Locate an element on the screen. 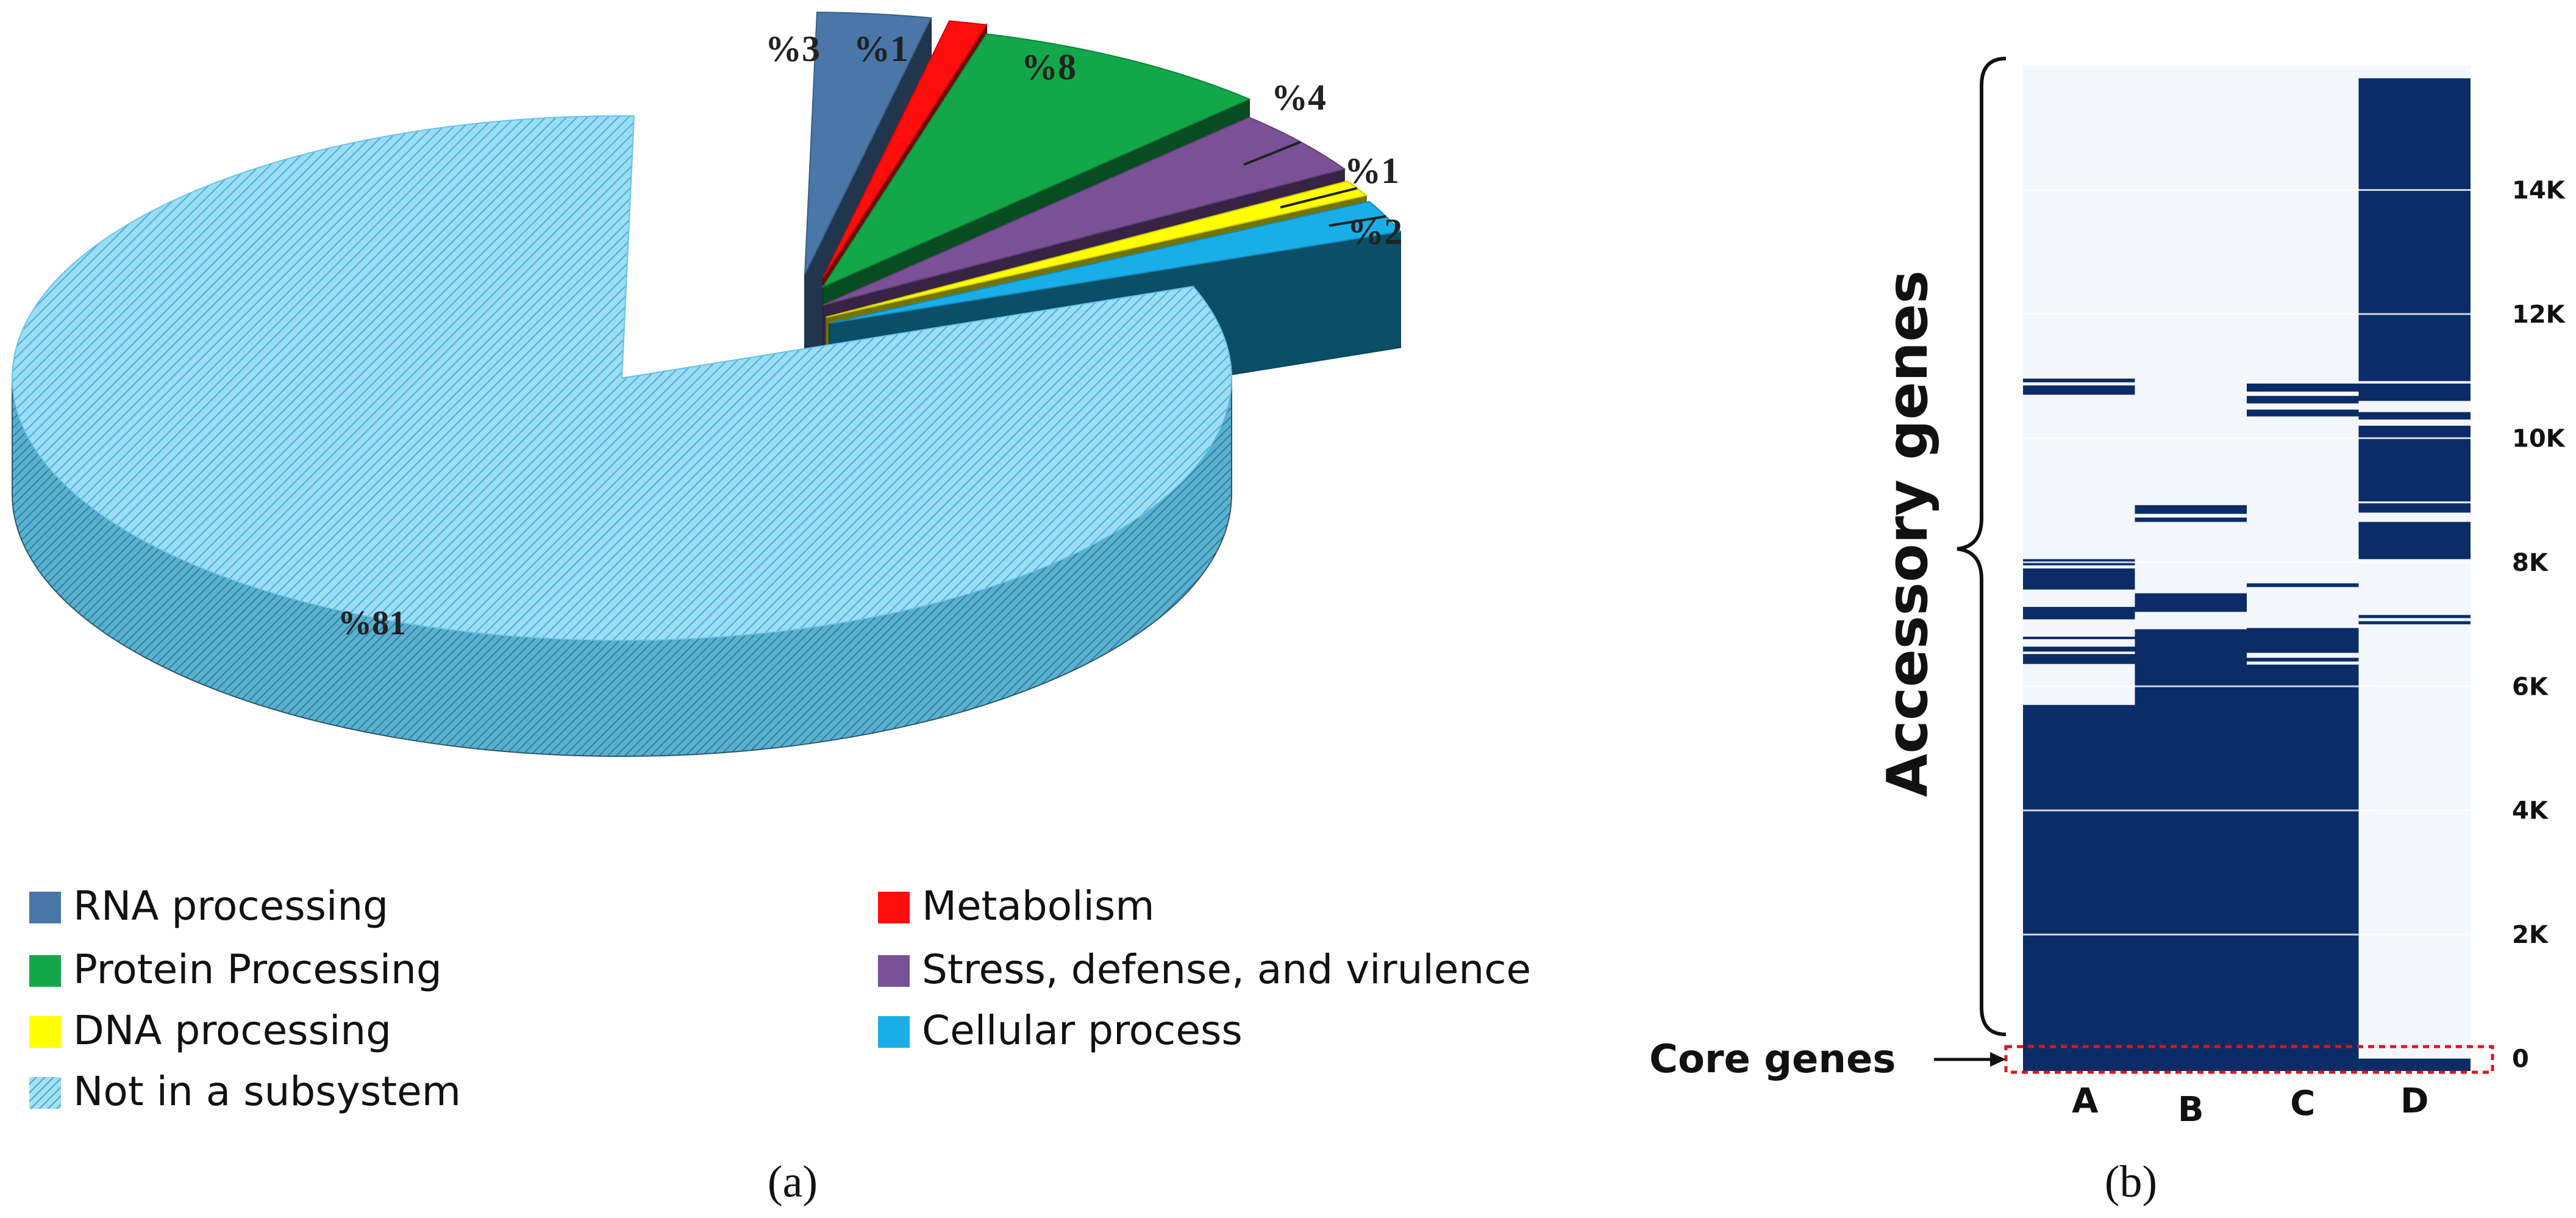  pie-label-cellular-process: %2 is located at coordinates (1375, 232).